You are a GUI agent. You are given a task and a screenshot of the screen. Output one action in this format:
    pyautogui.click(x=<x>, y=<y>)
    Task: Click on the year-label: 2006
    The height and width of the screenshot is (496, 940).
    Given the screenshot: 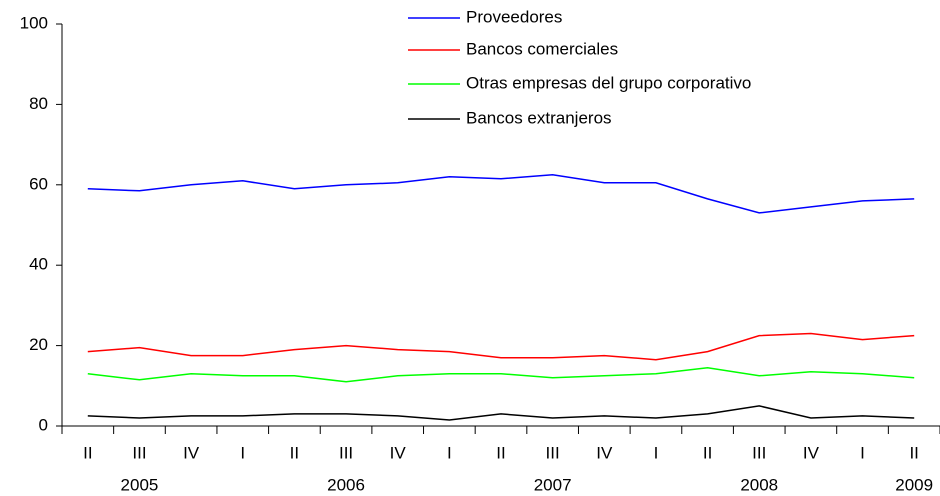 What is the action you would take?
    pyautogui.click(x=346, y=484)
    